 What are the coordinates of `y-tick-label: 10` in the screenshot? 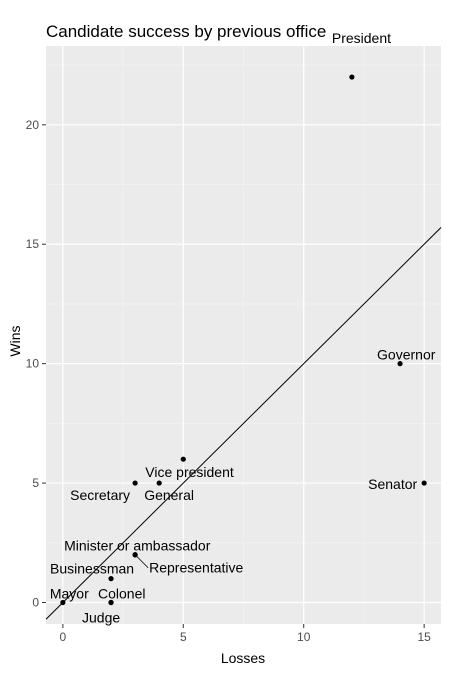 It's located at (33, 364).